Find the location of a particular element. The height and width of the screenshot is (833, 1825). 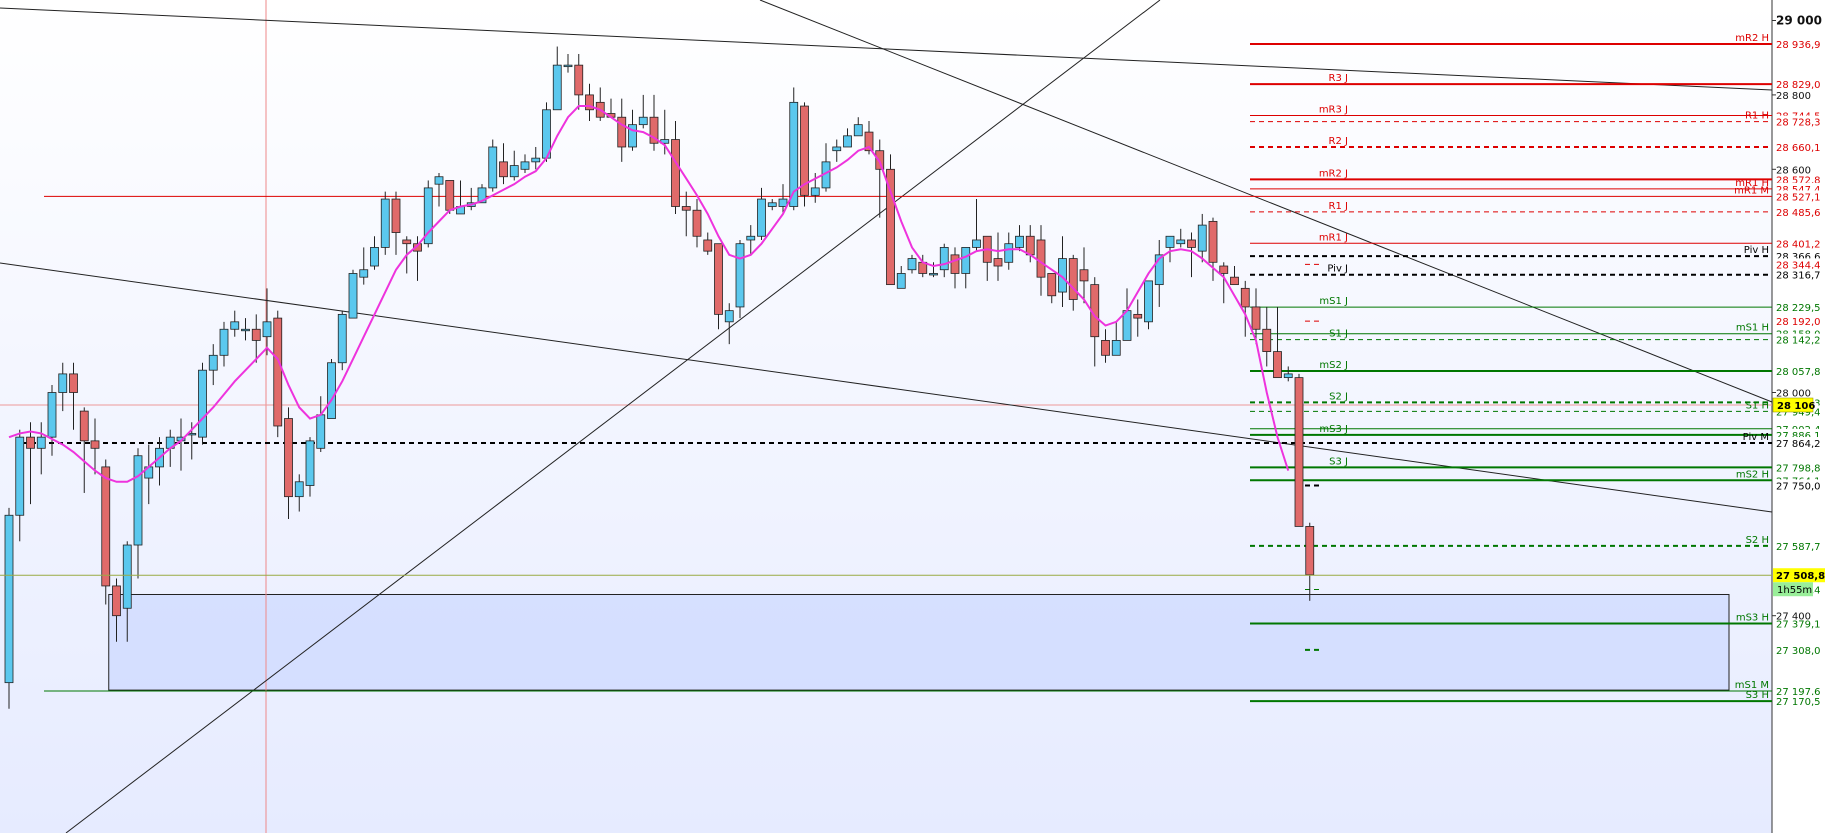

price-tag-value: 27 798,8 is located at coordinates (1798, 468).